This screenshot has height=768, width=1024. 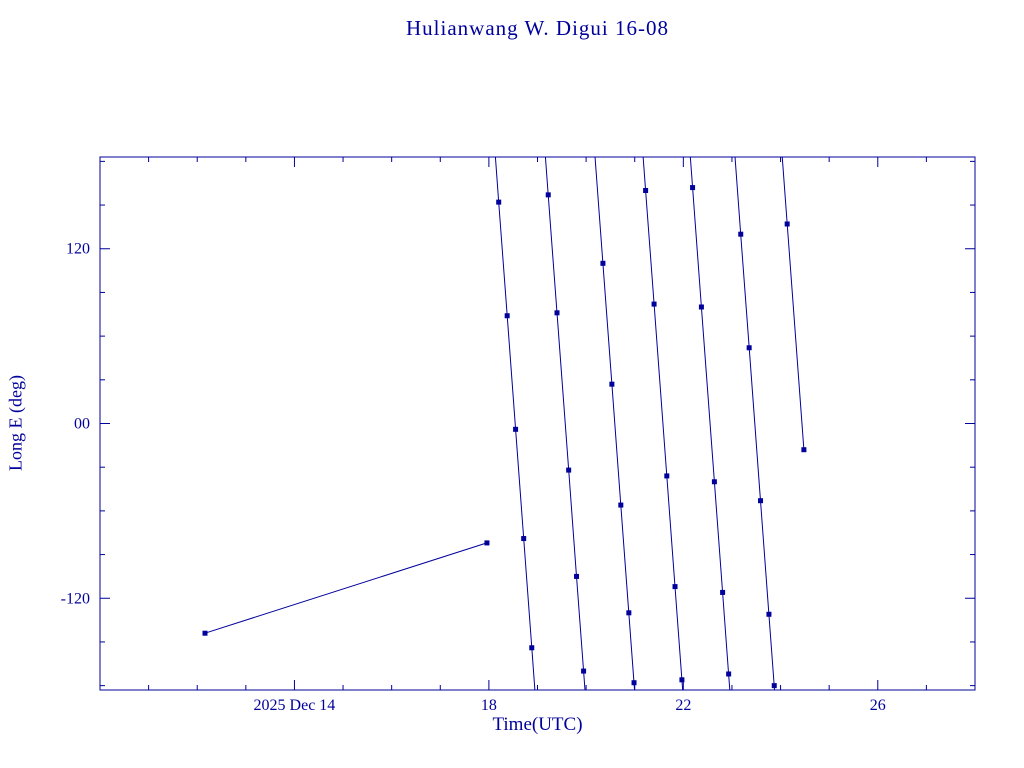 I want to click on y-tick-label: 00, so click(x=82, y=424).